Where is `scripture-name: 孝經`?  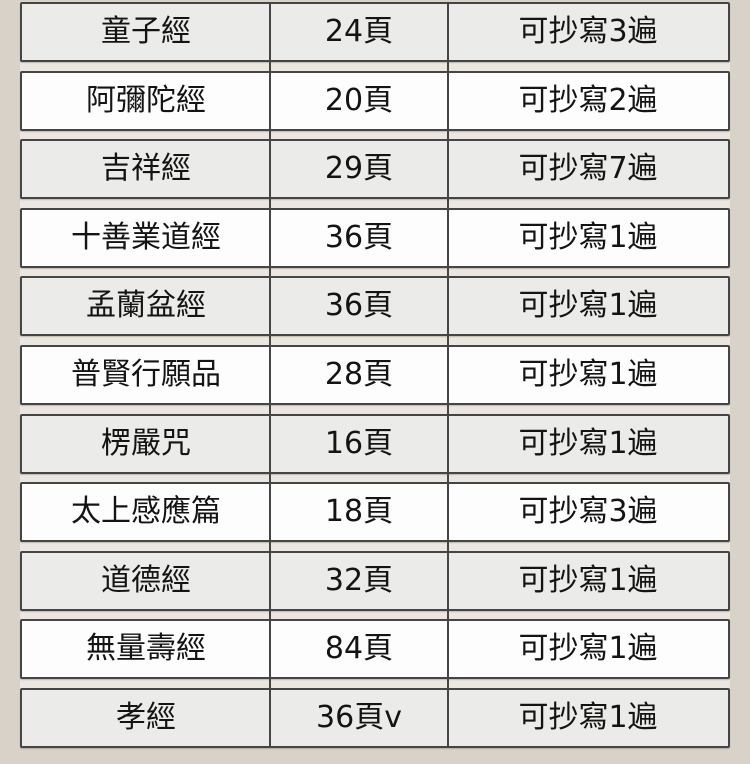 scripture-name: 孝經 is located at coordinates (146, 717).